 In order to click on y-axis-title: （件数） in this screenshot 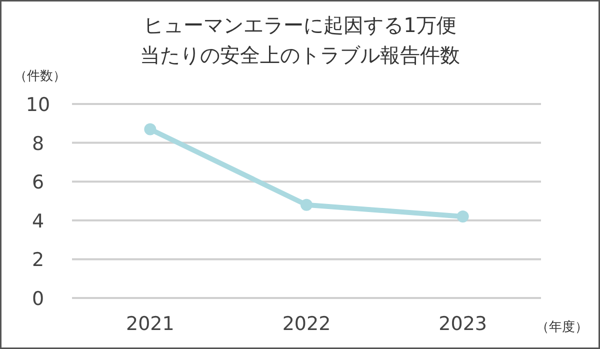, I will do `click(40, 76)`.